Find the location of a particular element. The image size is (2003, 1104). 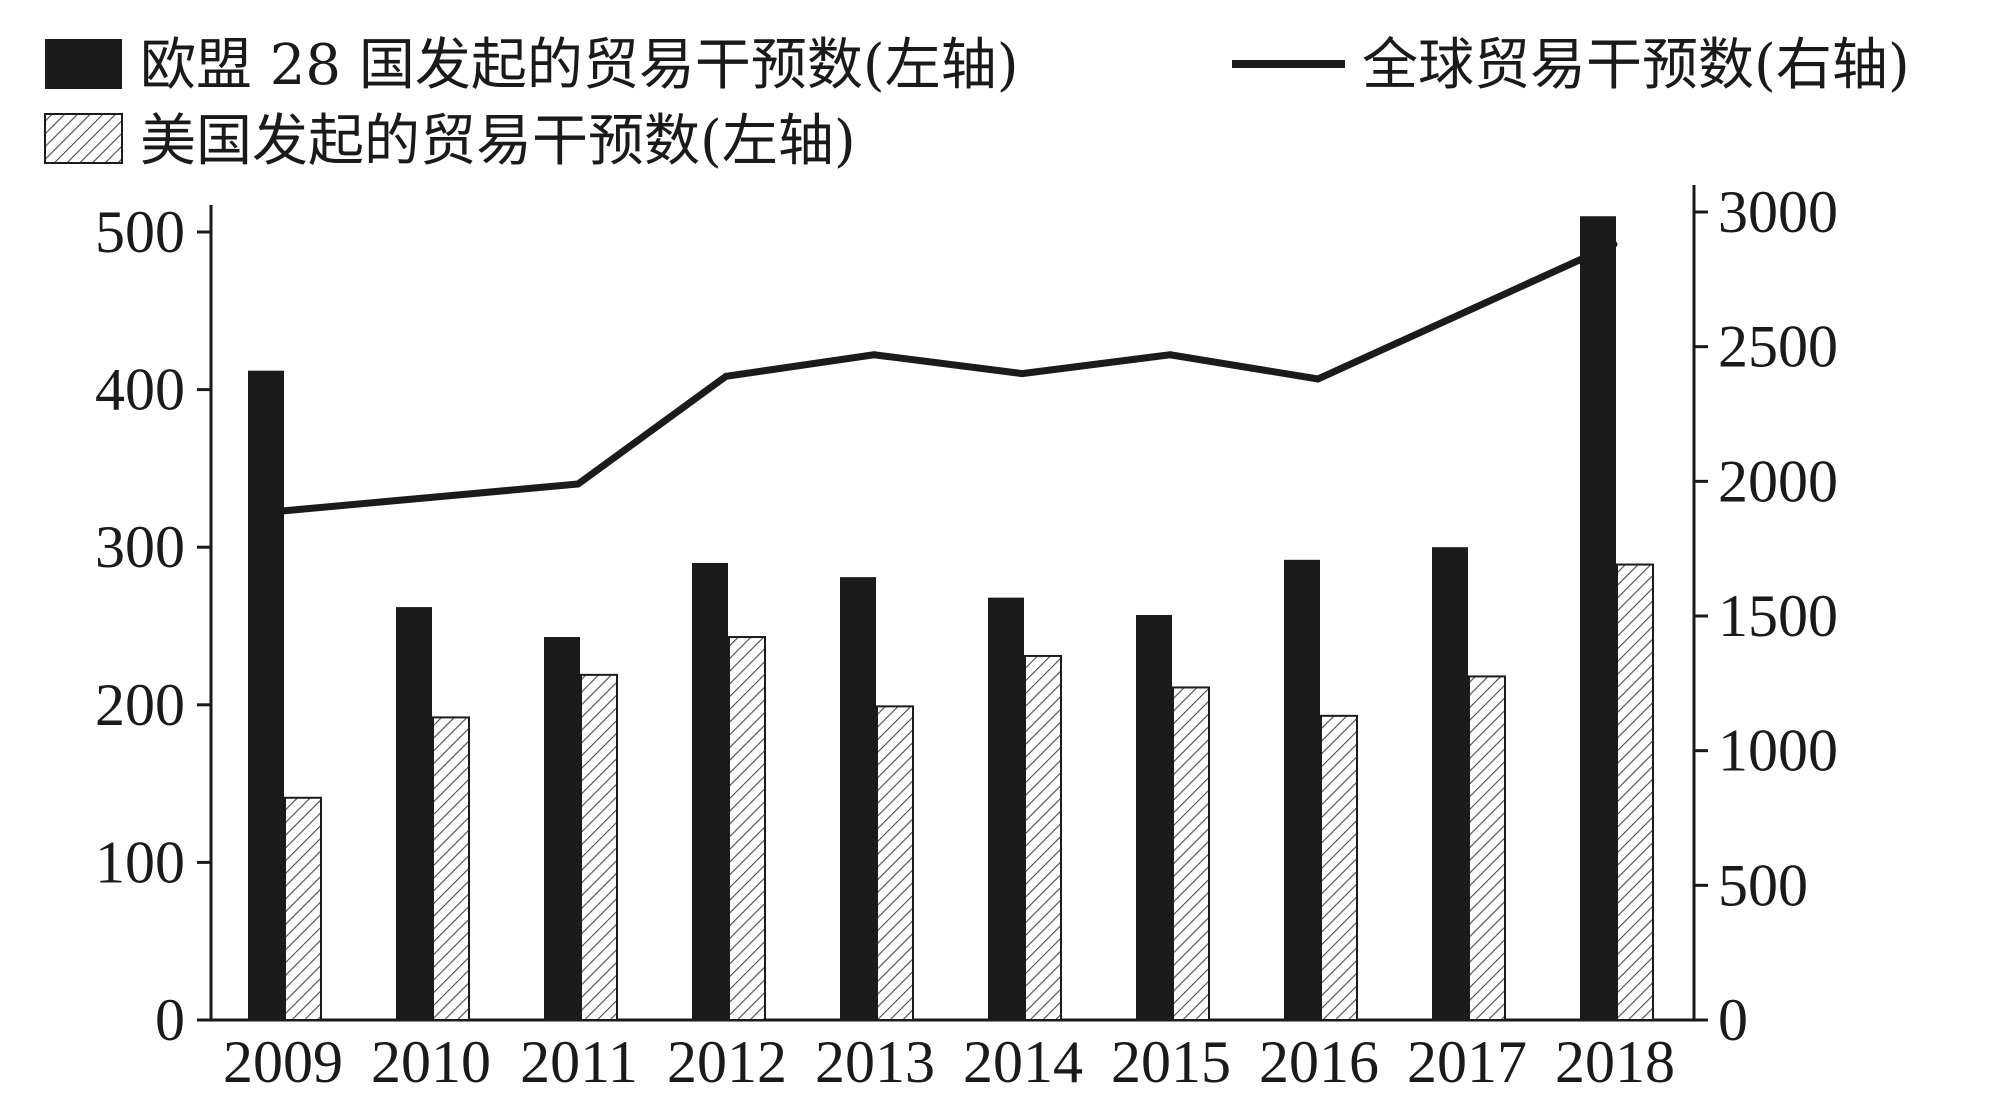

legend-us-label: 美国发起的贸易干预数(左轴) is located at coordinates (498, 141).